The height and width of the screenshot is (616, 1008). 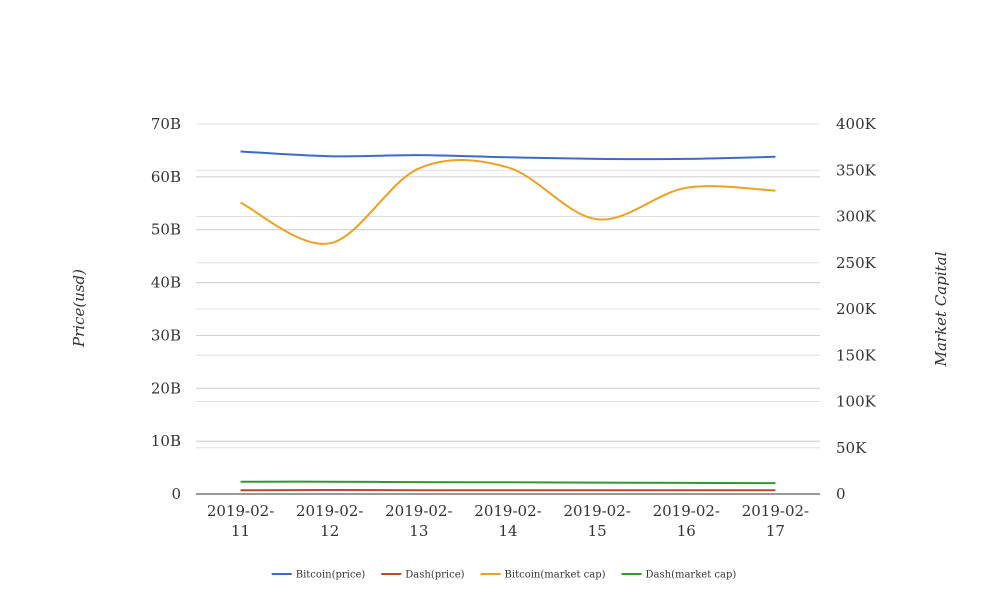 What do you see at coordinates (166, 441) in the screenshot?
I see `left-tick-label: 10B` at bounding box center [166, 441].